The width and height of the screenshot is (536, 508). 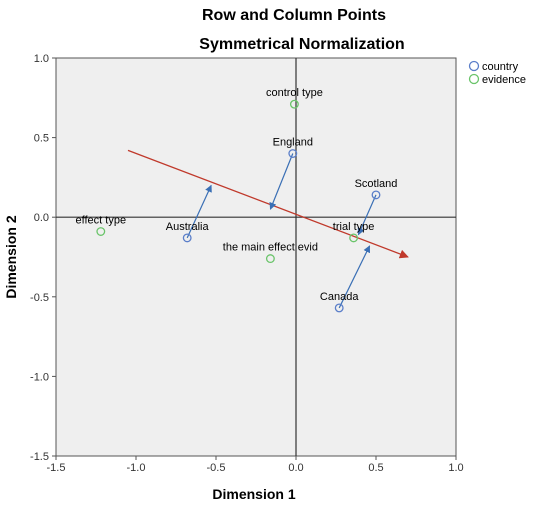 What do you see at coordinates (39, 377) in the screenshot?
I see `y-tick-label: -1.0` at bounding box center [39, 377].